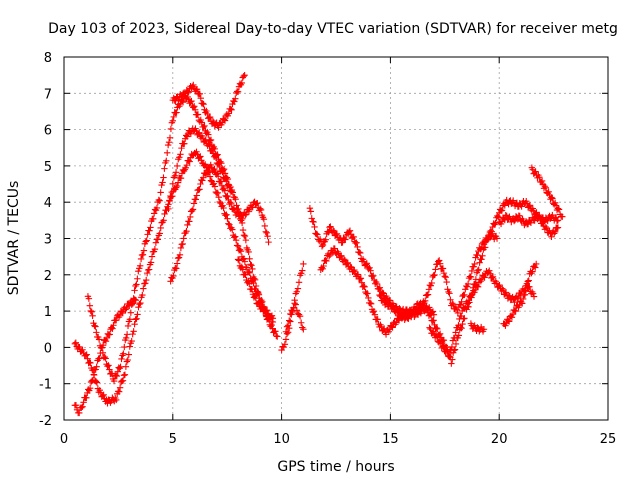 This screenshot has height=480, width=640. What do you see at coordinates (48, 58) in the screenshot?
I see `y-tick-label: 8` at bounding box center [48, 58].